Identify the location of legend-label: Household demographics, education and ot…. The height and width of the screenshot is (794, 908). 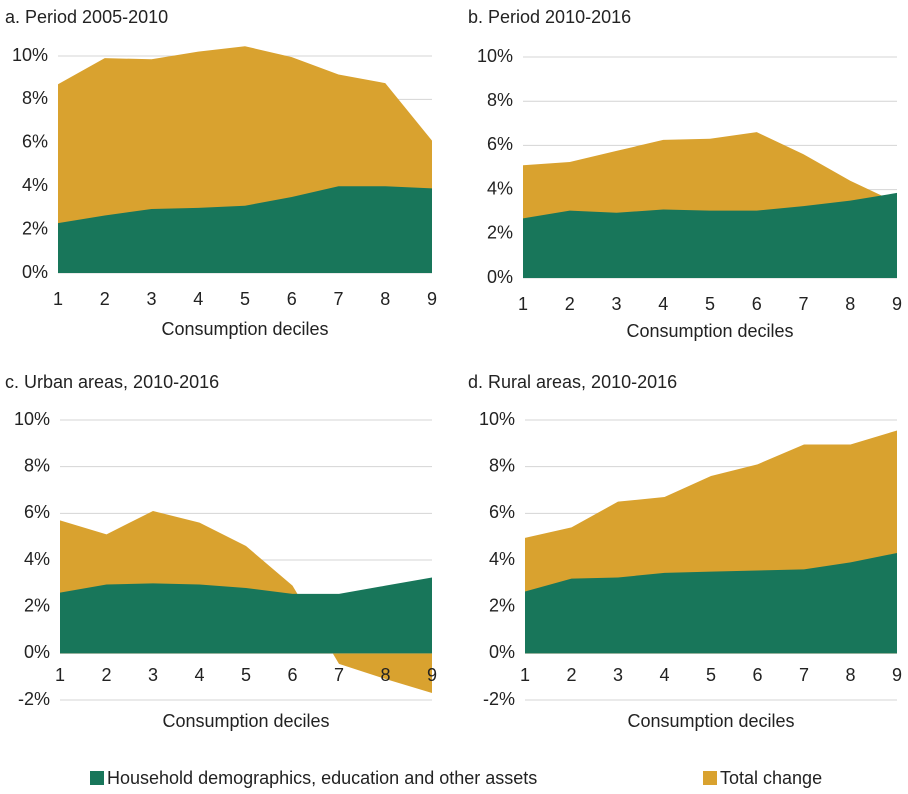
(322, 778).